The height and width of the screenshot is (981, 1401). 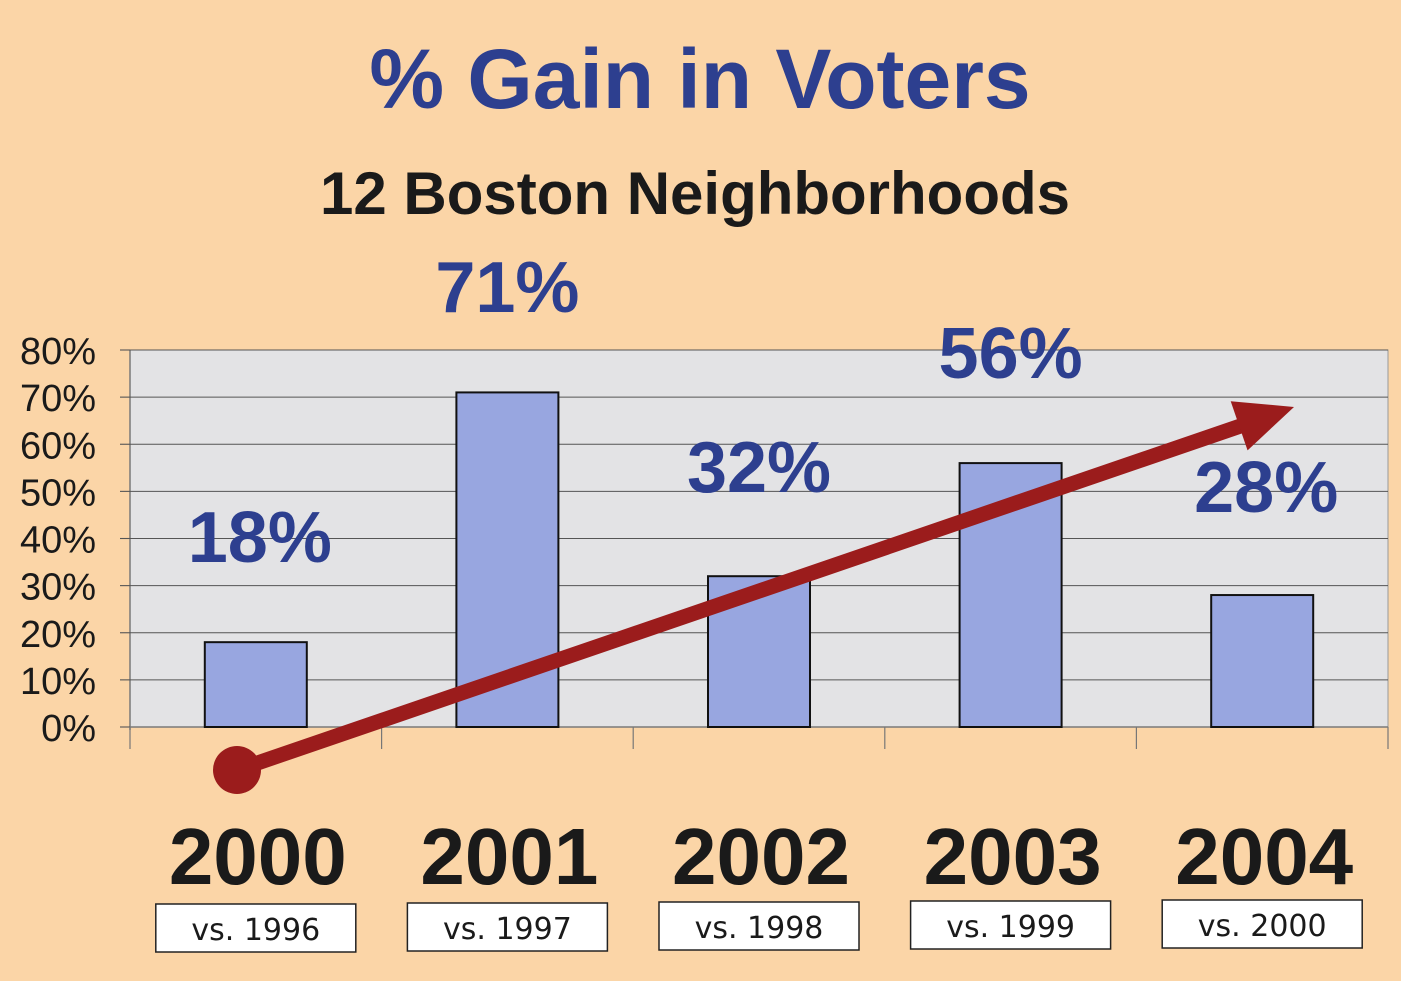 What do you see at coordinates (759, 652) in the screenshot?
I see `bar-2002` at bounding box center [759, 652].